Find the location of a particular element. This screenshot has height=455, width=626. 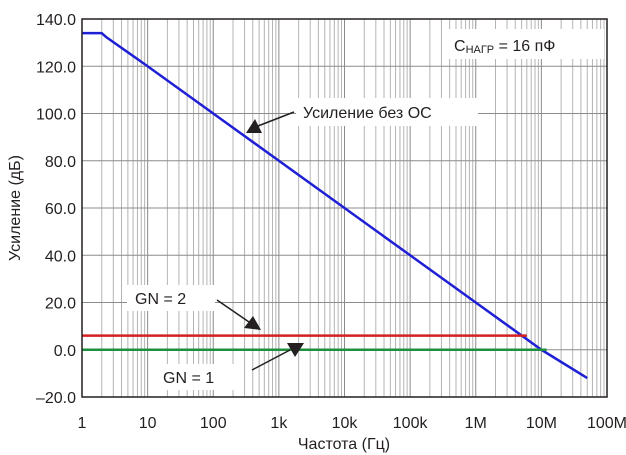

y-tick-label: 120.0 is located at coordinates (56, 67).